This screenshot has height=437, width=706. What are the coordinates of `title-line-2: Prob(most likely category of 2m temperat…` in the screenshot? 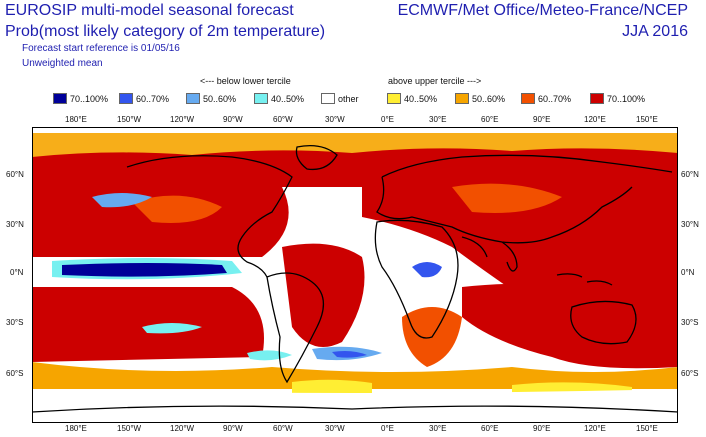 It's located at (165, 31).